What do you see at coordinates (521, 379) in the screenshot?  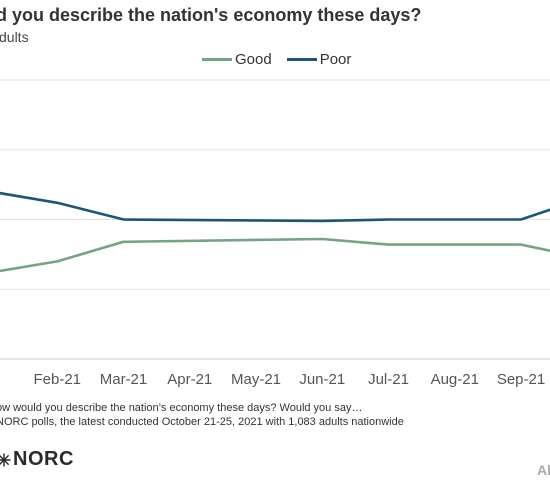 I see `x-tick-label: Sep-21` at bounding box center [521, 379].